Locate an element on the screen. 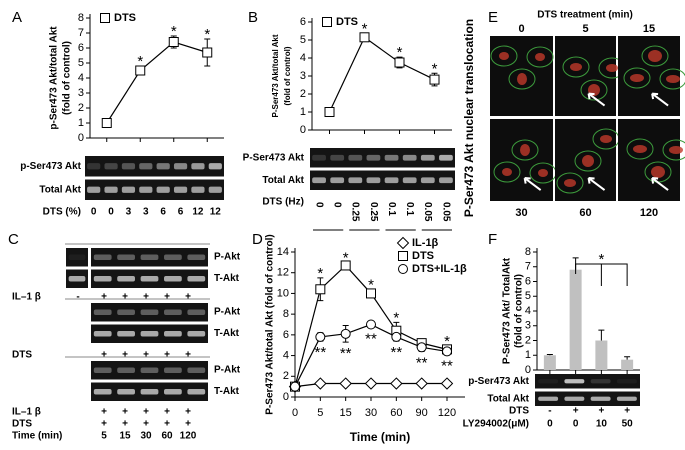  blot-row-label: P-Akt is located at coordinates (227, 257).